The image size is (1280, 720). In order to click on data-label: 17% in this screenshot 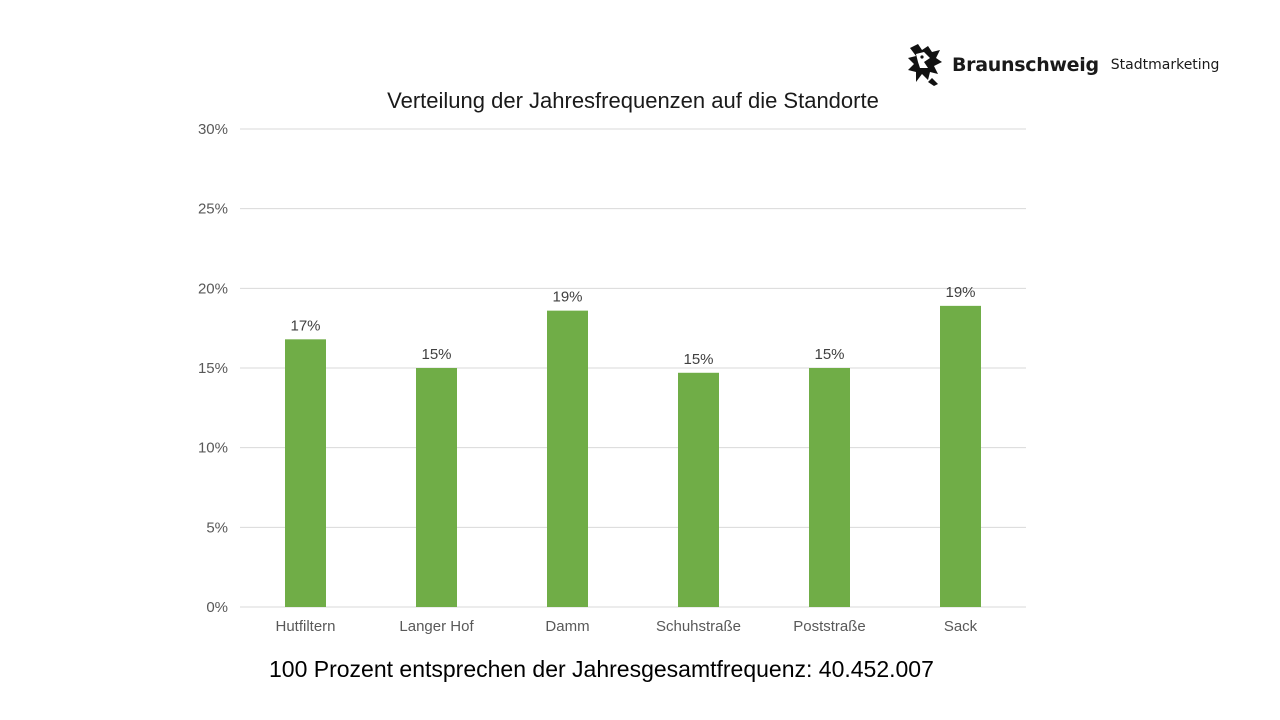, I will do `click(305, 325)`.